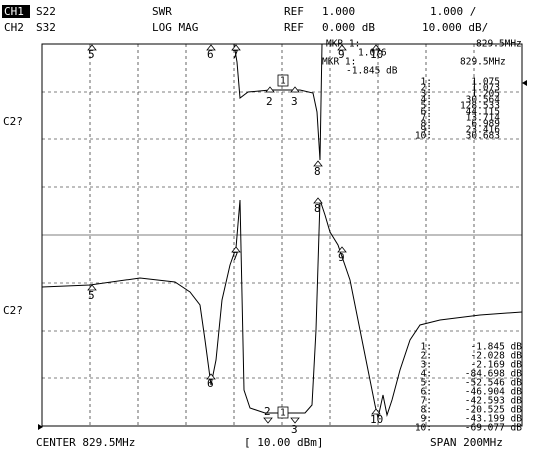  Describe the element at coordinates (483, 130) in the screenshot. I see `marker-value: 23.416` at that location.